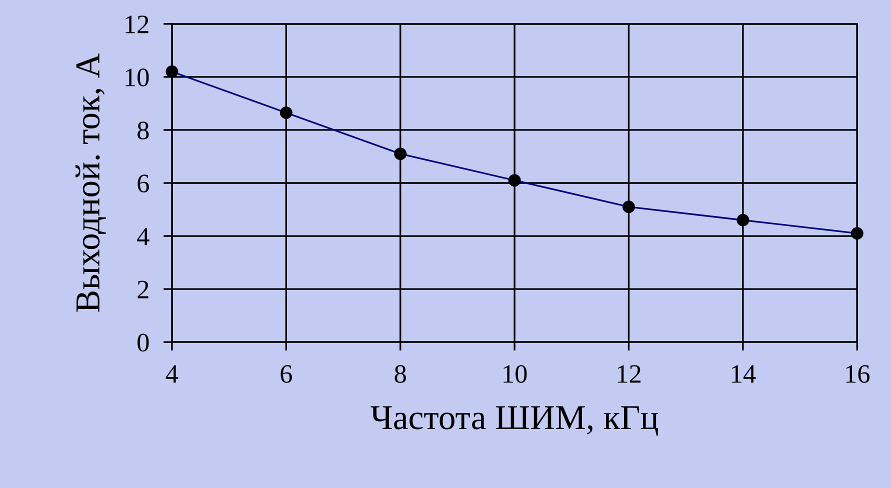  What do you see at coordinates (143, 183) in the screenshot?
I see `y-tick-label: 6` at bounding box center [143, 183].